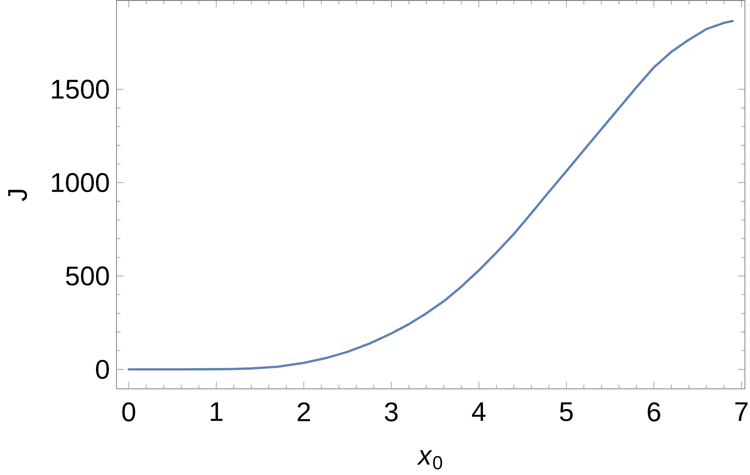 The height and width of the screenshot is (475, 750). What do you see at coordinates (391, 412) in the screenshot?
I see `x-tick-label: 3` at bounding box center [391, 412].